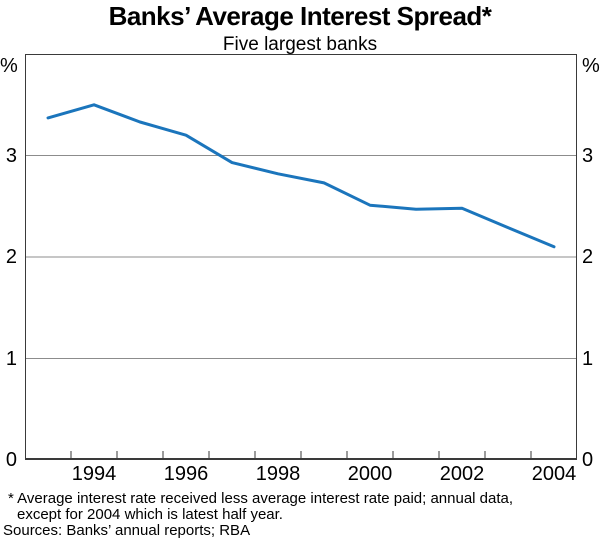 The image size is (600, 546). What do you see at coordinates (588, 358) in the screenshot?
I see `y-tick-label-right-1: 1` at bounding box center [588, 358].